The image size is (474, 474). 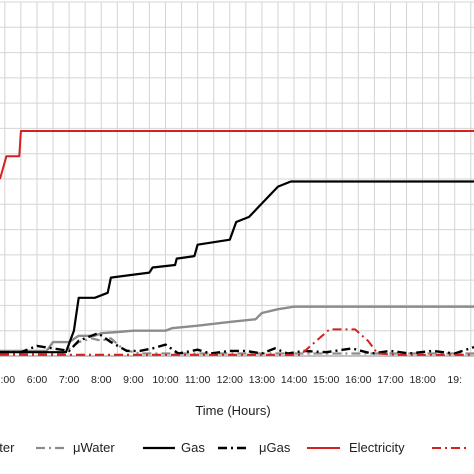 What do you see at coordinates (37, 380) in the screenshot?
I see `x-tick-label: 6:00` at bounding box center [37, 380].